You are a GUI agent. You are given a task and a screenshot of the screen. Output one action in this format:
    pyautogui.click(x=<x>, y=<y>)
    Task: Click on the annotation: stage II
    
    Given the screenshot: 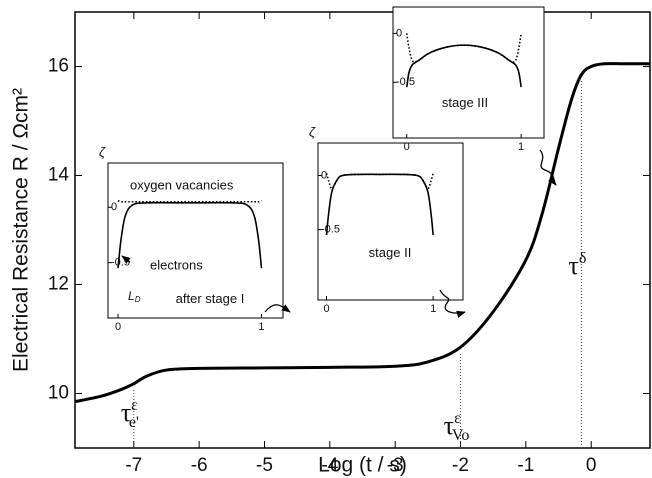 What is the action you would take?
    pyautogui.click(x=390, y=252)
    